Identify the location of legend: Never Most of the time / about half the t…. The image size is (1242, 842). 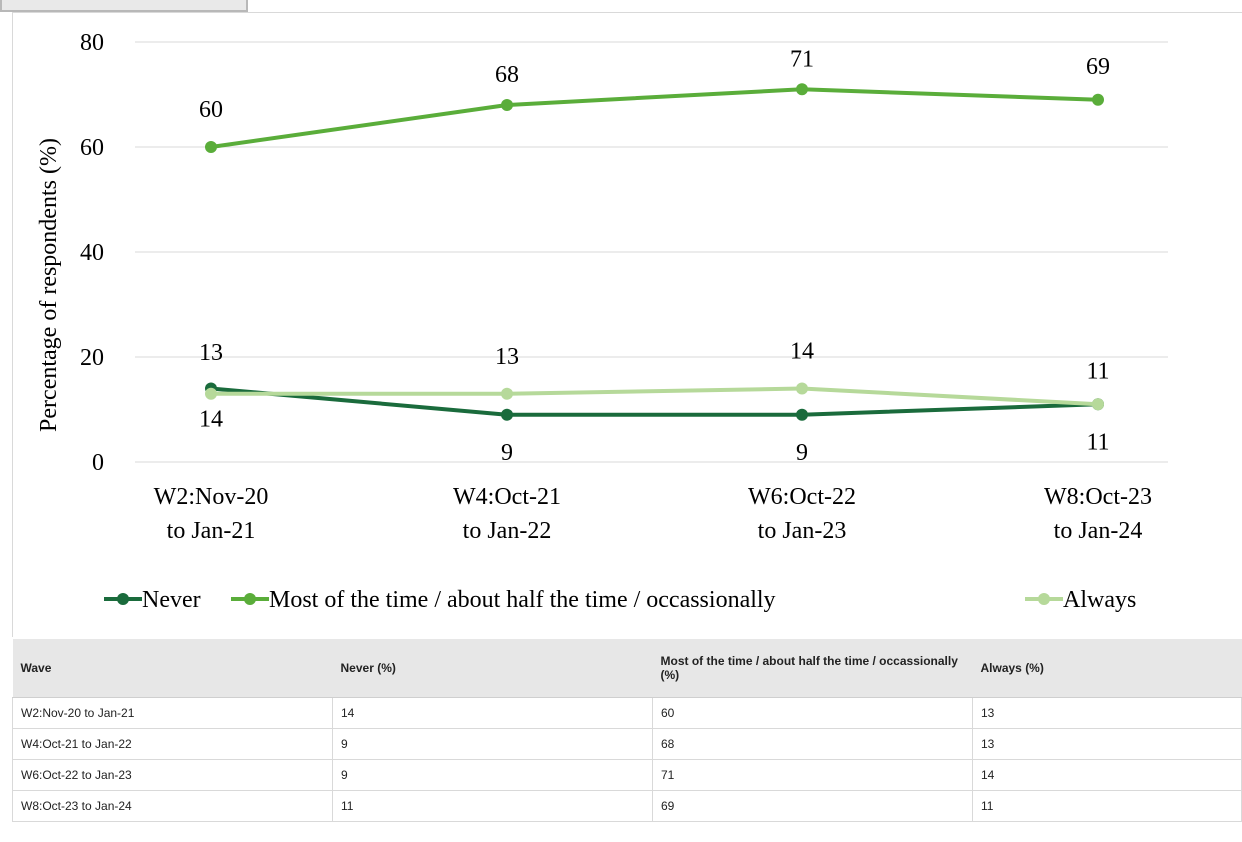
(620, 600).